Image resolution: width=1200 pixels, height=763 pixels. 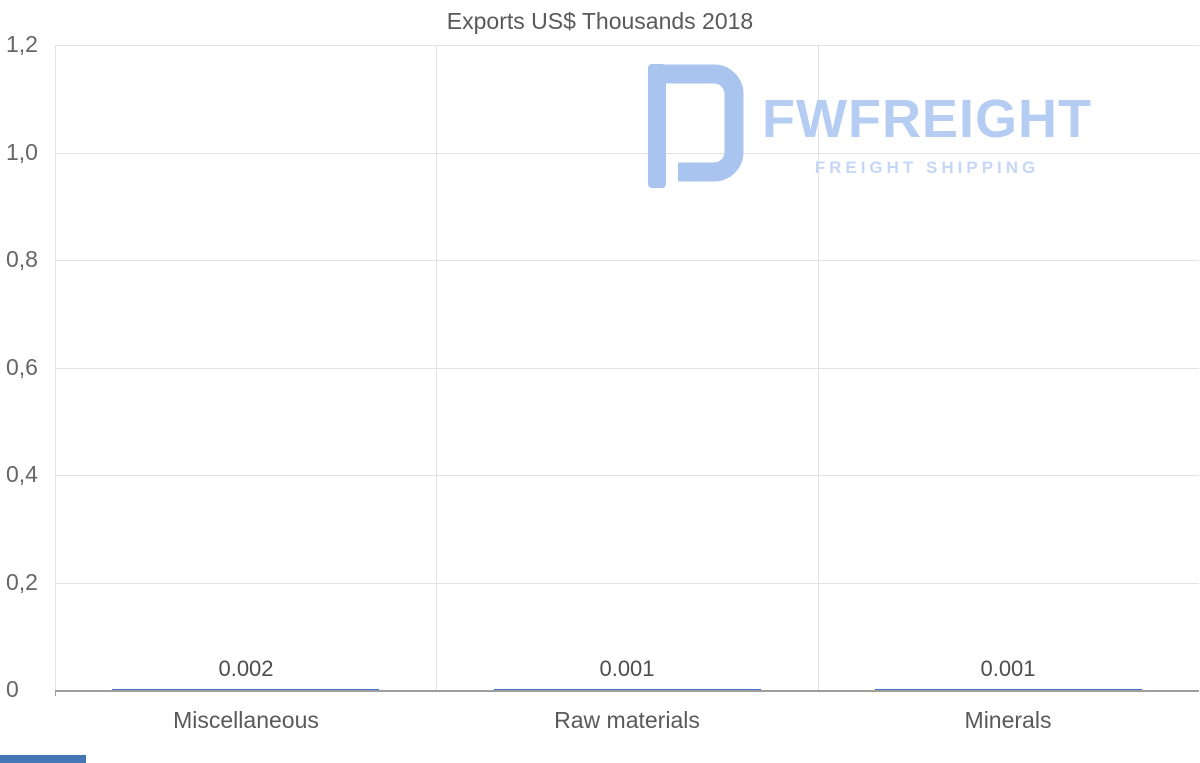 I want to click on watermark-tagline: FREIGHT SHIPPING, so click(x=927, y=167).